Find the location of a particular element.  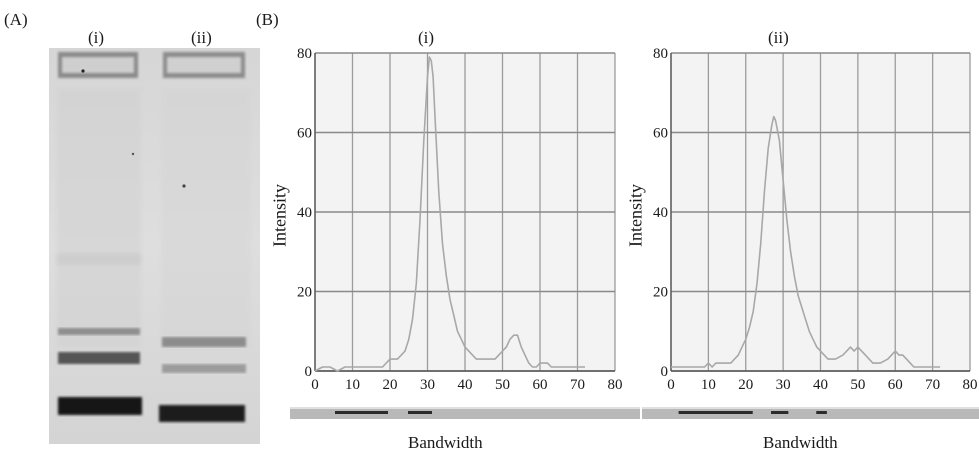

chart-title-ii: (ii) is located at coordinates (778, 37).